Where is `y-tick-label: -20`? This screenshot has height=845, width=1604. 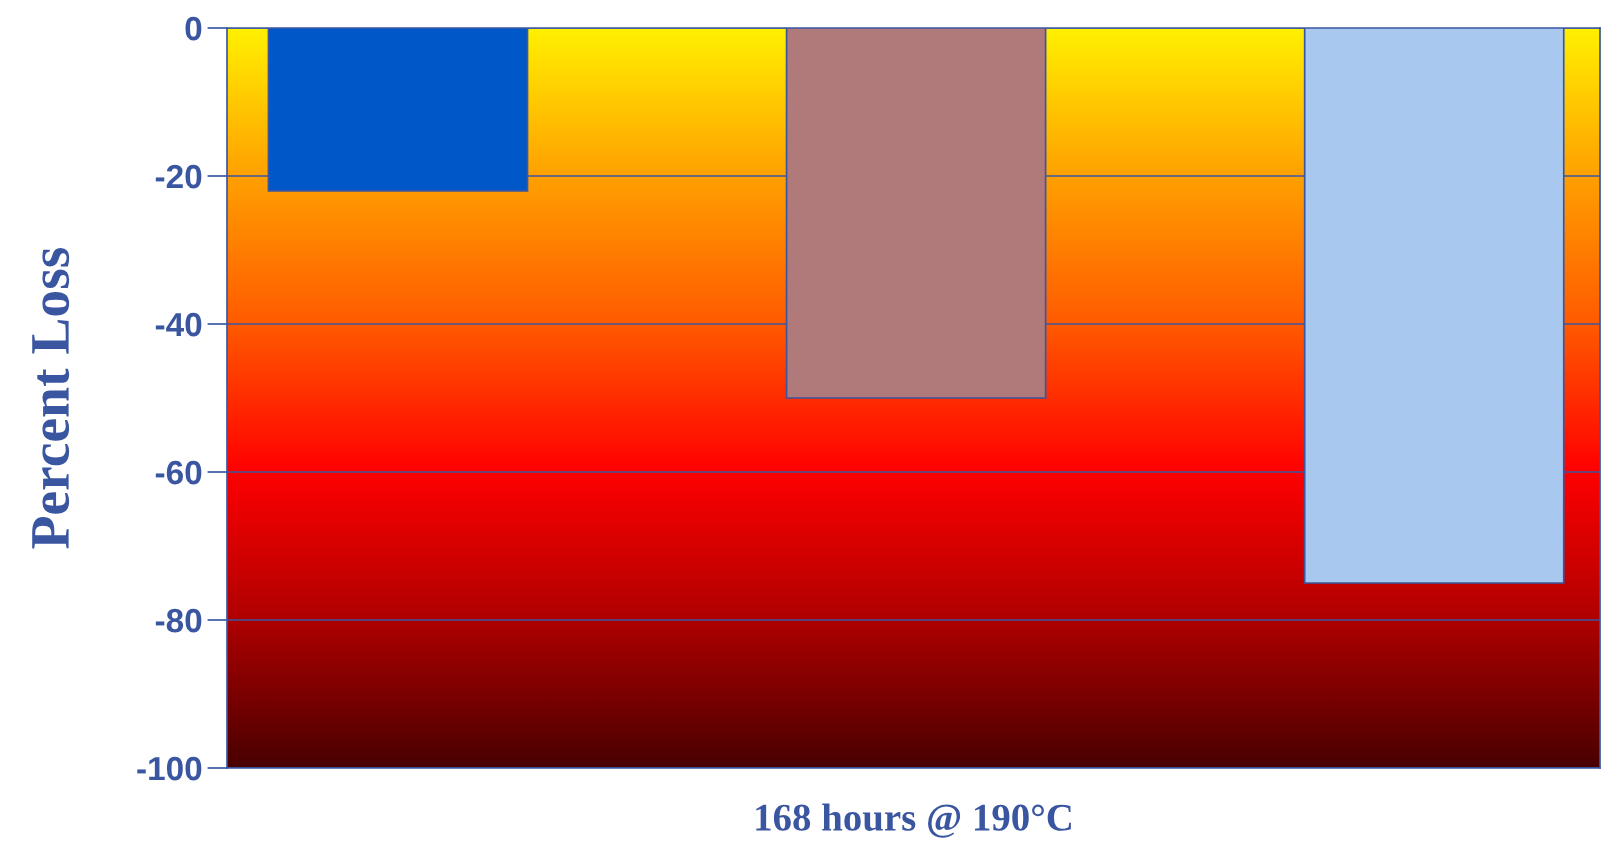 y-tick-label: -20 is located at coordinates (178, 176).